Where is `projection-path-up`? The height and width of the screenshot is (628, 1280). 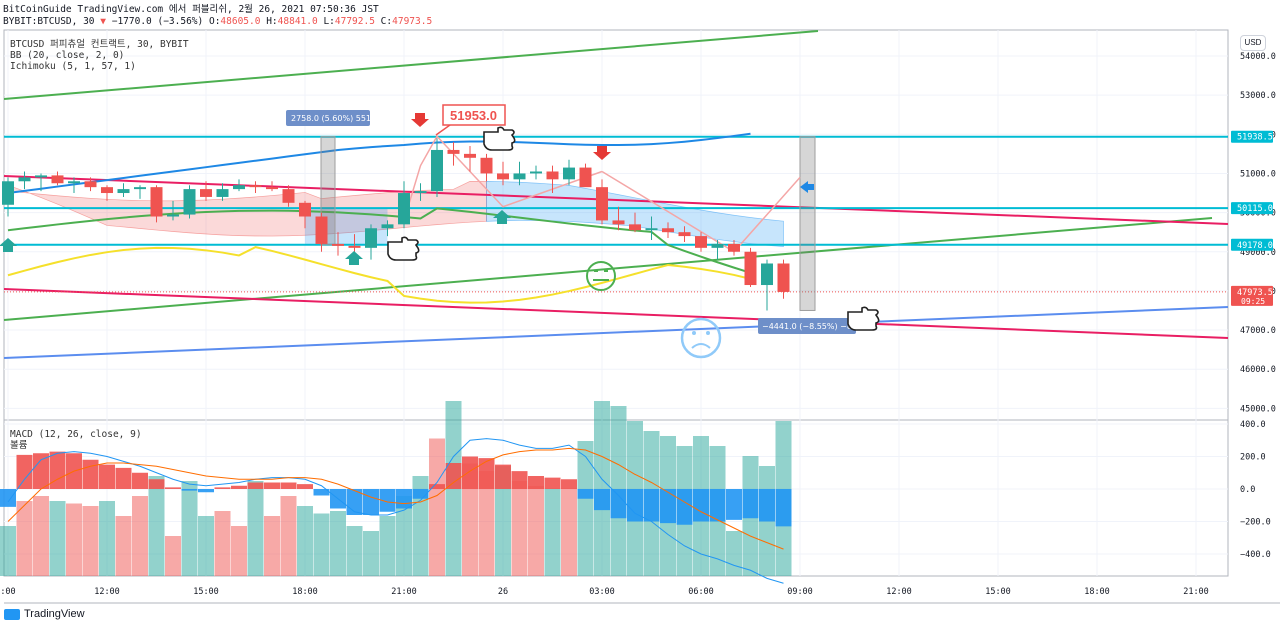 projection-path-up is located at coordinates (503, 177).